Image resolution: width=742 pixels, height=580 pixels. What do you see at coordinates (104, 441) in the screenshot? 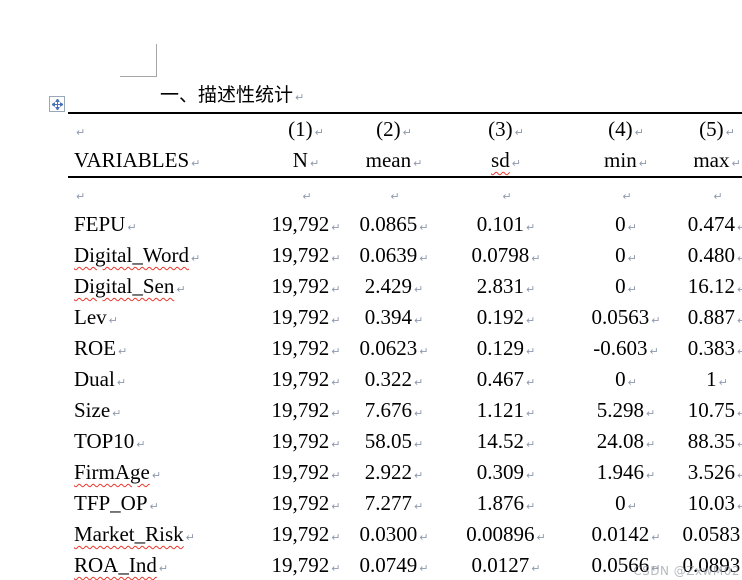
I see `variable-name: TOP10` at bounding box center [104, 441].